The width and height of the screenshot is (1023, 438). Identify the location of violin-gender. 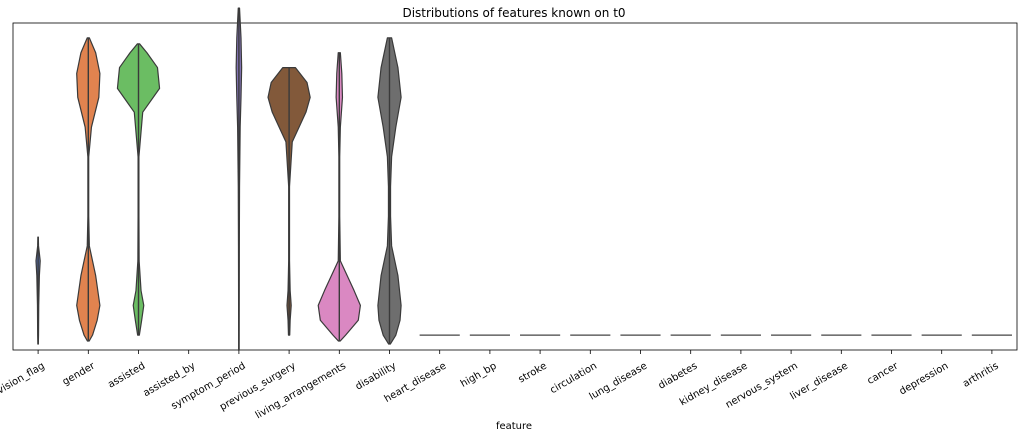
(88, 189).